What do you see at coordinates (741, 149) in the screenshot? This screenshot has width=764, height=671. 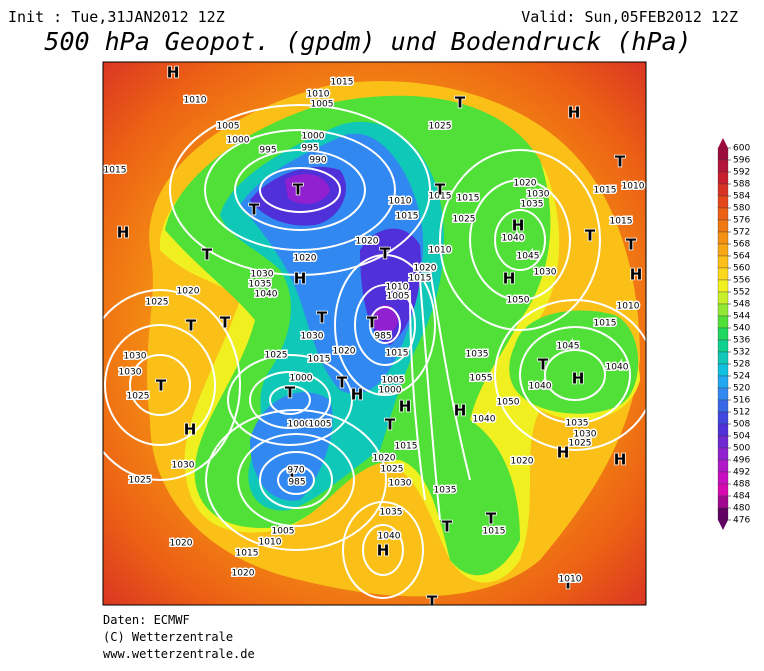 I see `colorbar-label: 600` at bounding box center [741, 149].